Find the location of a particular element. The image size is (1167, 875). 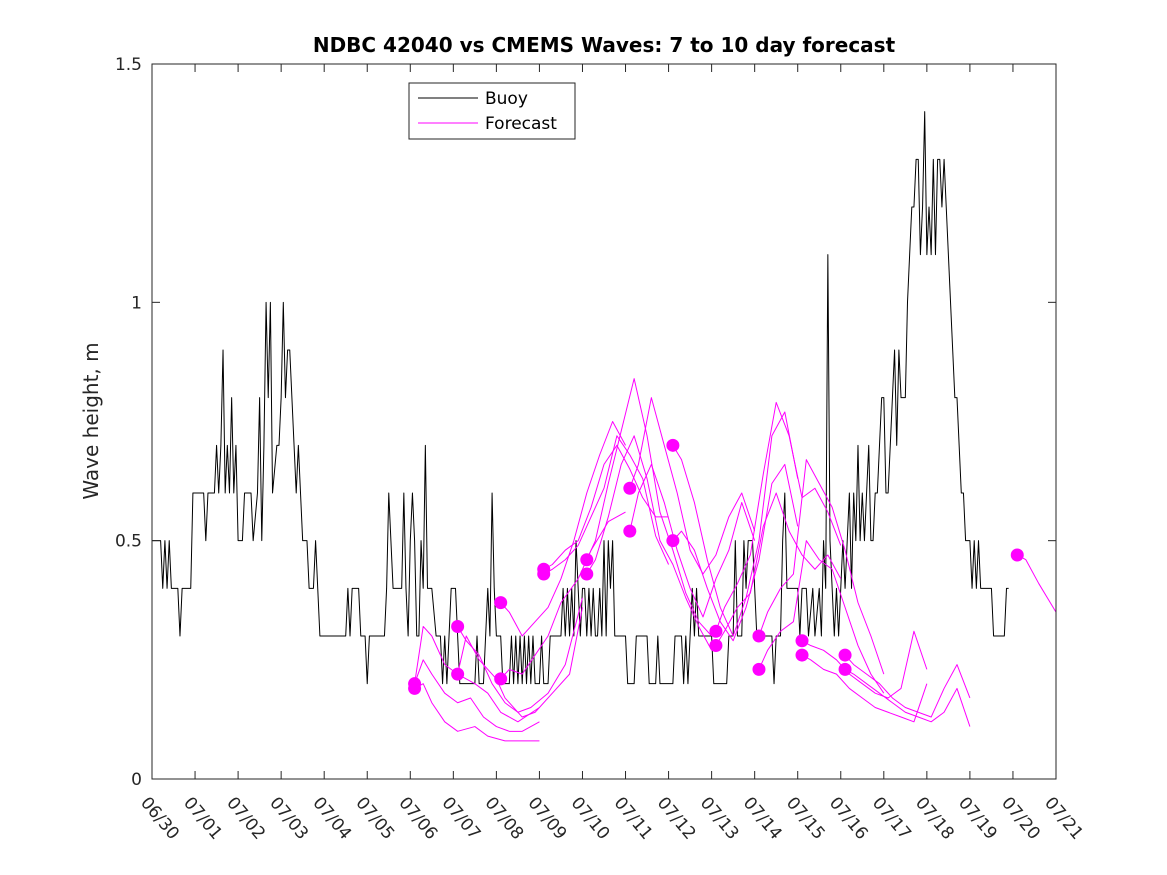

y-tick-label: 0 is located at coordinates (136, 780).